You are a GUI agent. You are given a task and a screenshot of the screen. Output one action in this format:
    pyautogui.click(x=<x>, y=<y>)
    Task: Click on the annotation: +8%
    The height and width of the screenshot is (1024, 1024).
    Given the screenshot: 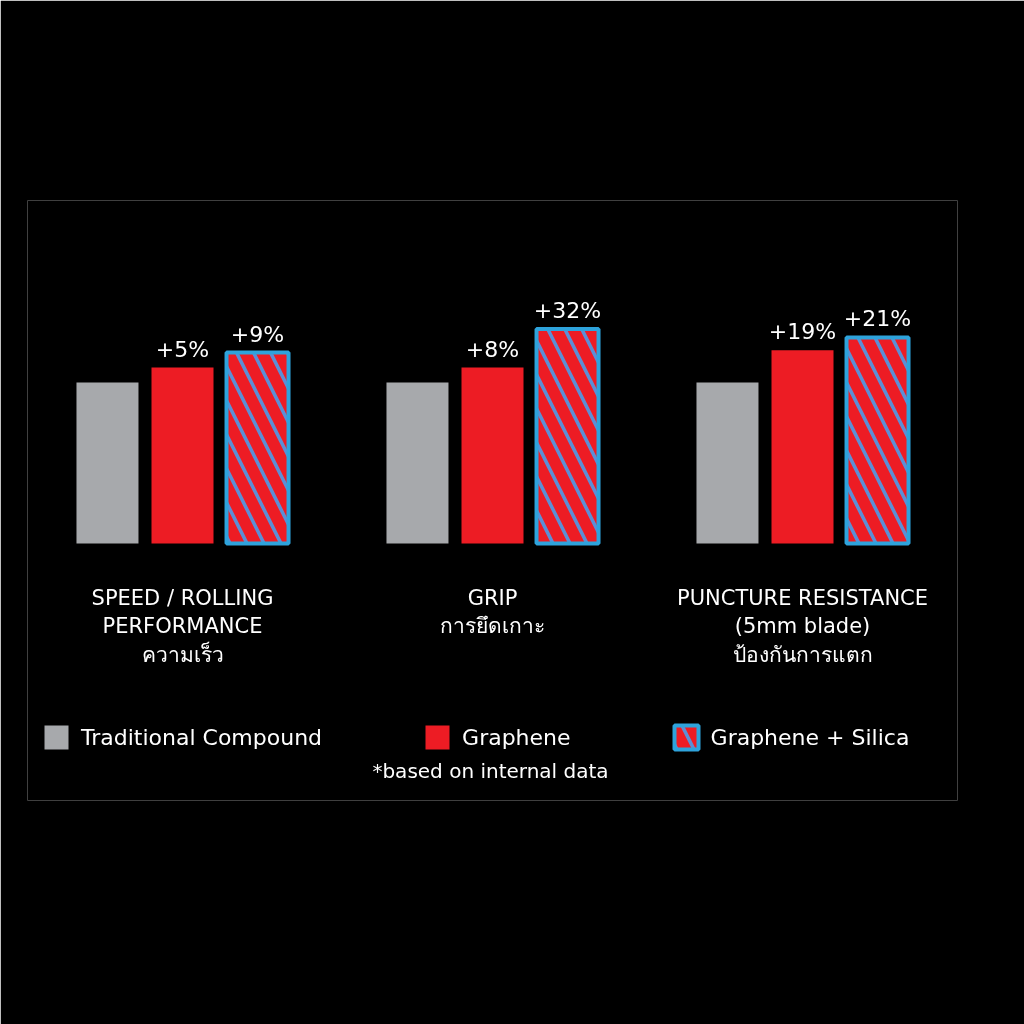 What is the action you would take?
    pyautogui.click(x=492, y=349)
    